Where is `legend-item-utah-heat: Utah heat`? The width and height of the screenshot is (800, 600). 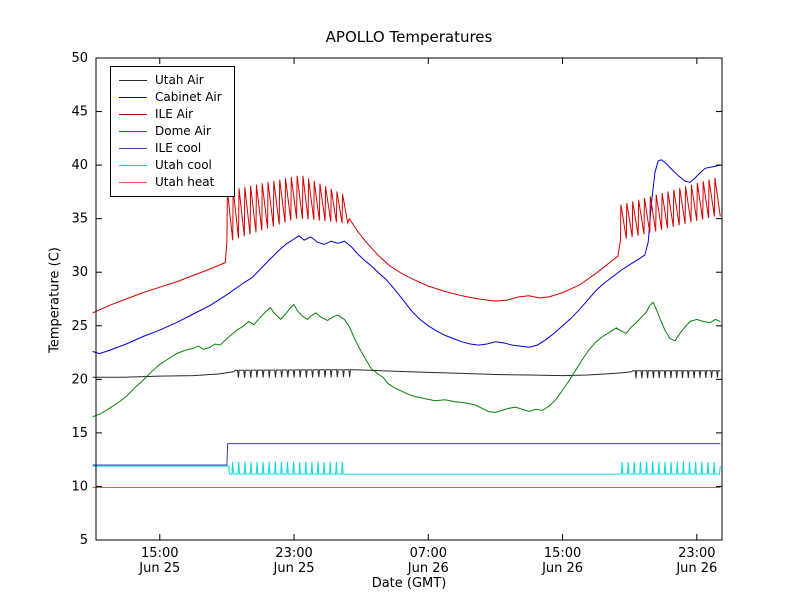
legend-item-utah-heat: Utah heat is located at coordinates (170, 182).